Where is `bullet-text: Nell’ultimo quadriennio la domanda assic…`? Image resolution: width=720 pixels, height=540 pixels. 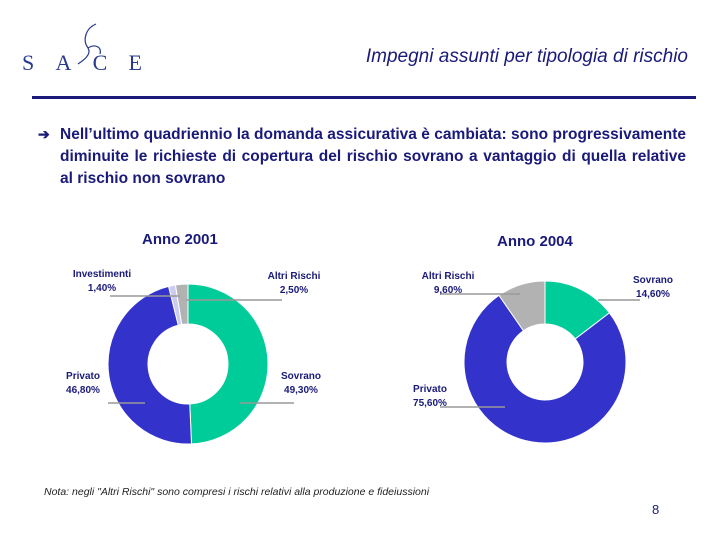
bullet-text: Nell’ultimo quadriennio la domanda assic… is located at coordinates (373, 156).